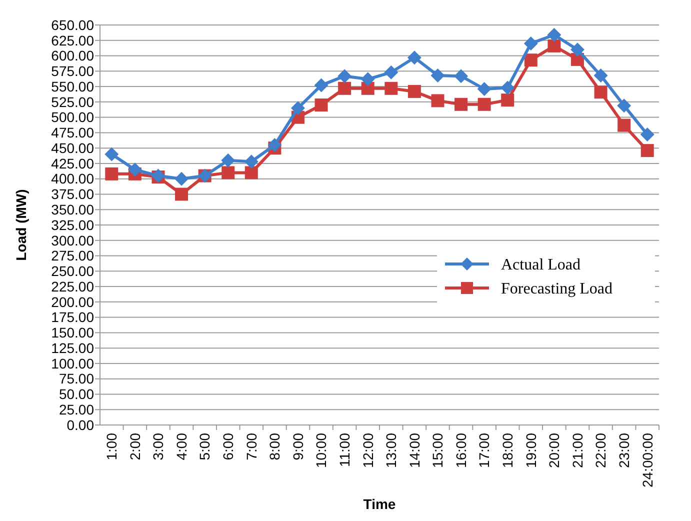 The height and width of the screenshot is (521, 691). Describe the element at coordinates (204, 446) in the screenshot. I see `x-tick-label: 5:00` at that location.